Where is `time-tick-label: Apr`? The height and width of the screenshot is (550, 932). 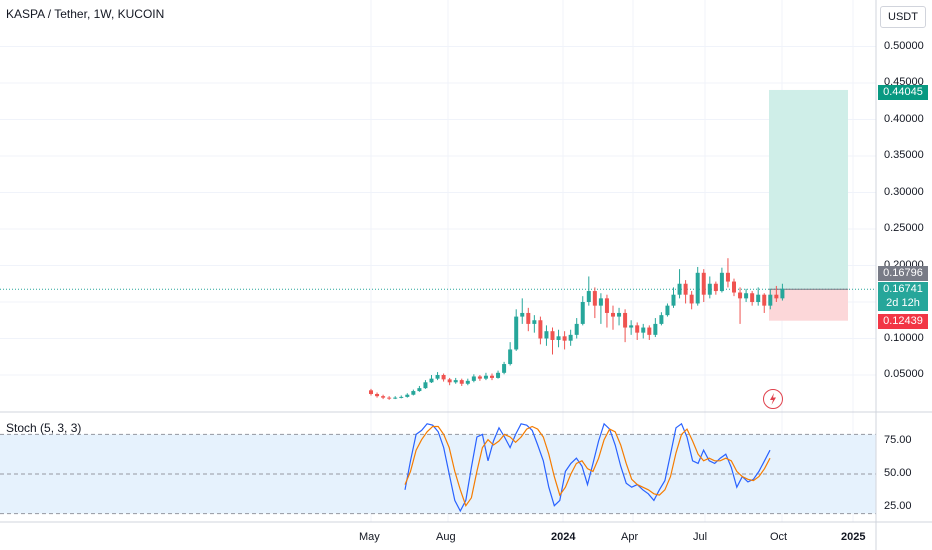 time-tick-label: Apr is located at coordinates (630, 537).